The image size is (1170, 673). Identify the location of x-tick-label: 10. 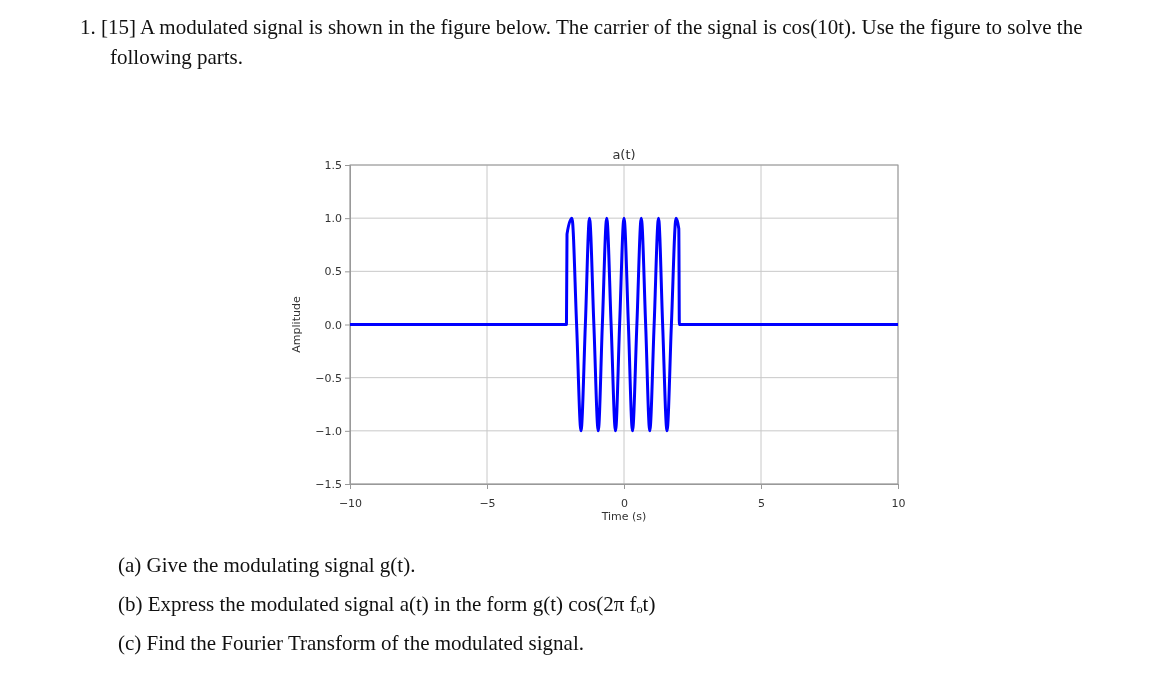
(898, 503).